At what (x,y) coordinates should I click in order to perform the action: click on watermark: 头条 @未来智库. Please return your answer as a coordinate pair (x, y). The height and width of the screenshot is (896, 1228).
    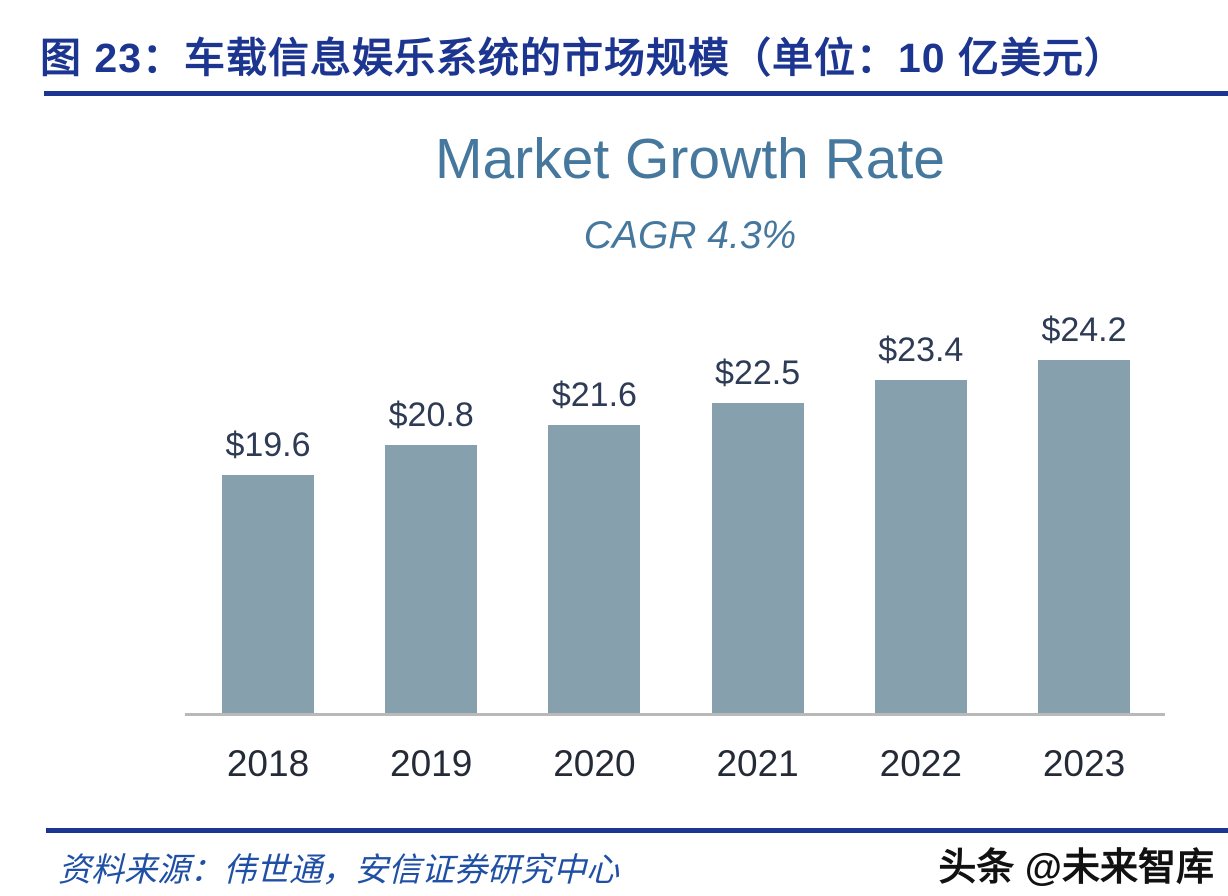
    Looking at the image, I should click on (1076, 868).